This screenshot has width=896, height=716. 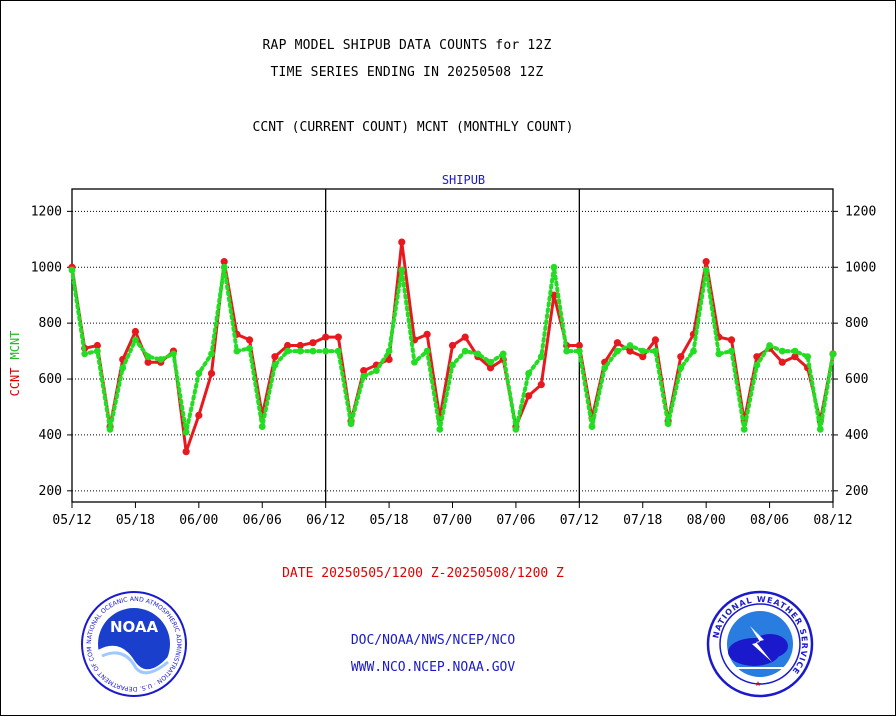 What do you see at coordinates (433, 640) in the screenshot?
I see `nco-link: DOC/NOAA/NWS/NCEP/NCO` at bounding box center [433, 640].